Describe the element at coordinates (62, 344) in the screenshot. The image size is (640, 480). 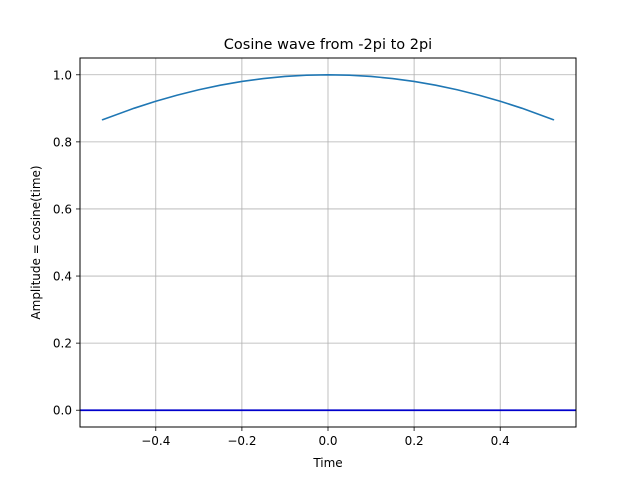
I see `y-tick-label: 0.2` at that location.